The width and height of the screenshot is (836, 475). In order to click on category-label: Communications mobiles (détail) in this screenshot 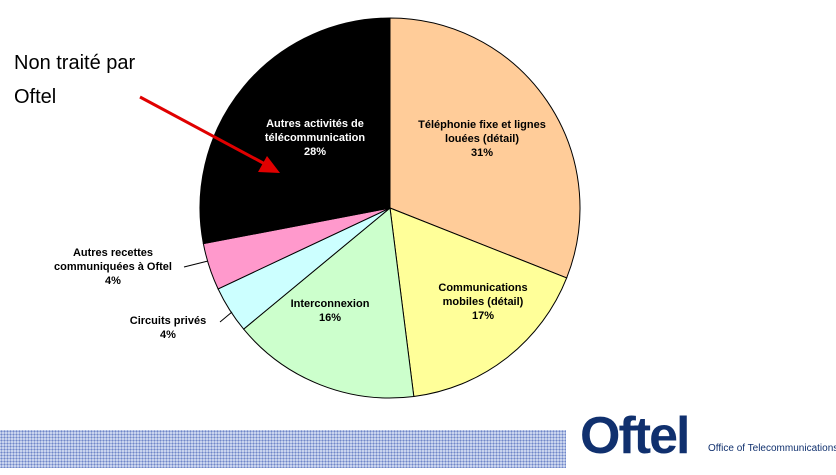, I will do `click(483, 295)`.